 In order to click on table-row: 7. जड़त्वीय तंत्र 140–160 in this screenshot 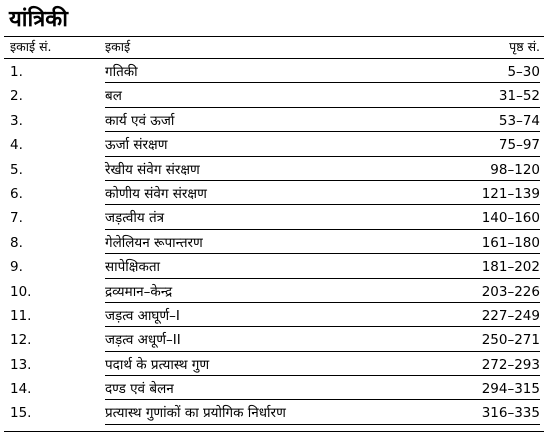, I will do `click(275, 219)`.